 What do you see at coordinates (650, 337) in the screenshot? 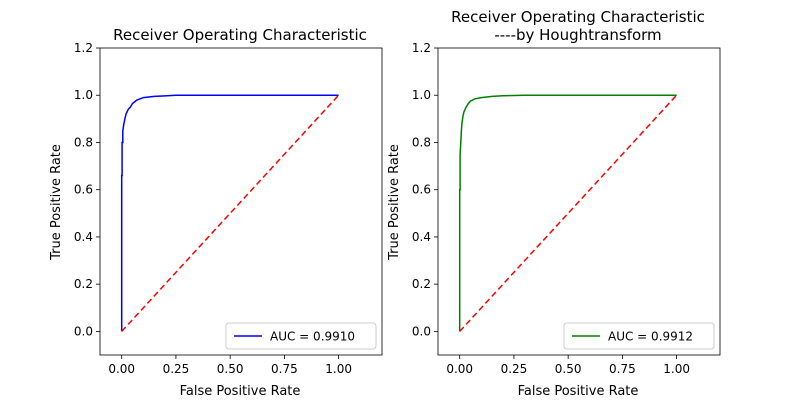
I see `legend-label: AUC = 0.9912` at bounding box center [650, 337].